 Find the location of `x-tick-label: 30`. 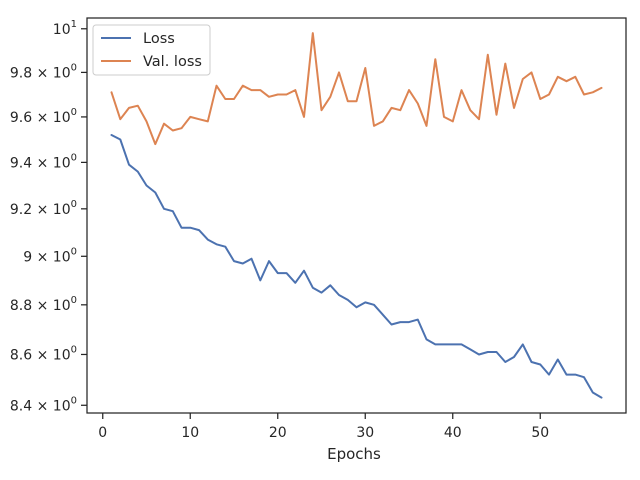

x-tick-label: 30 is located at coordinates (365, 433).